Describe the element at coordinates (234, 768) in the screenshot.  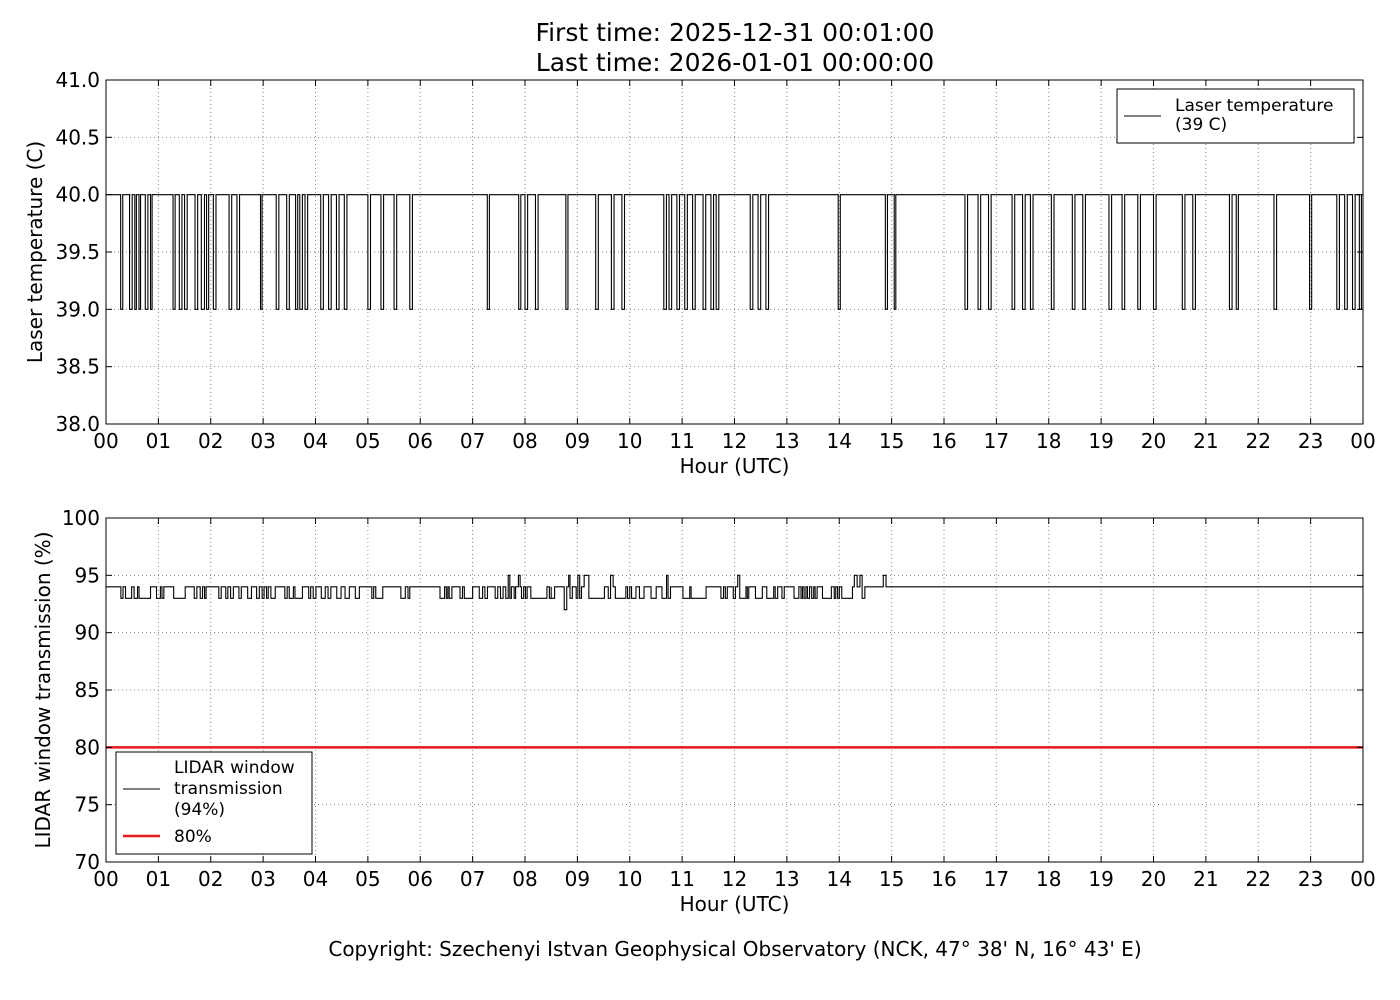
I see `legend-label: LIDAR window` at that location.